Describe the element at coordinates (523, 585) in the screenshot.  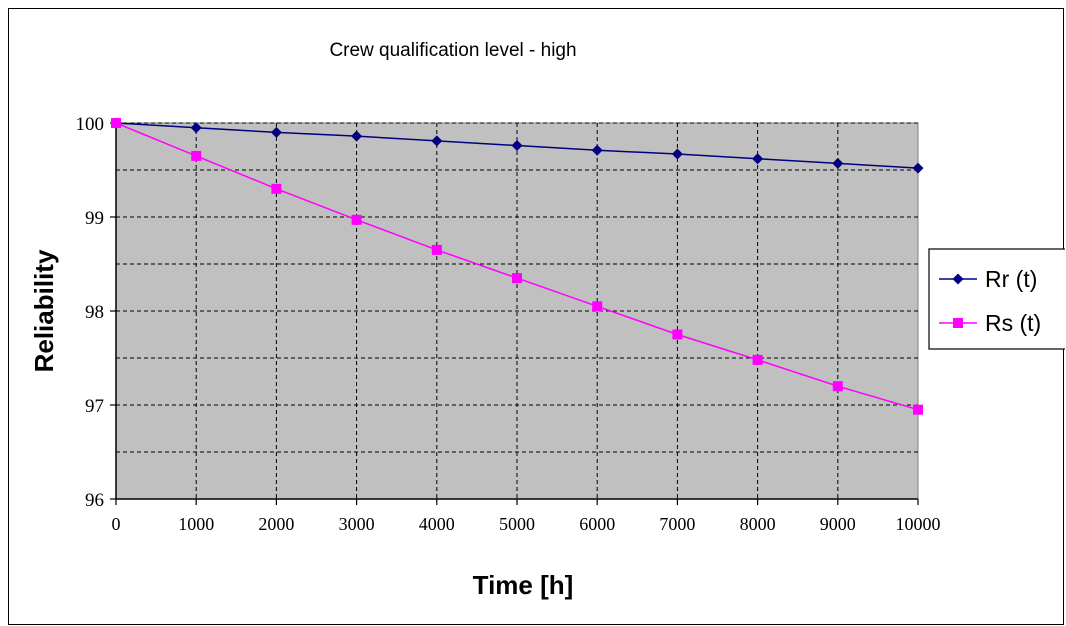
I see `x-axis-title: Time [h]` at that location.